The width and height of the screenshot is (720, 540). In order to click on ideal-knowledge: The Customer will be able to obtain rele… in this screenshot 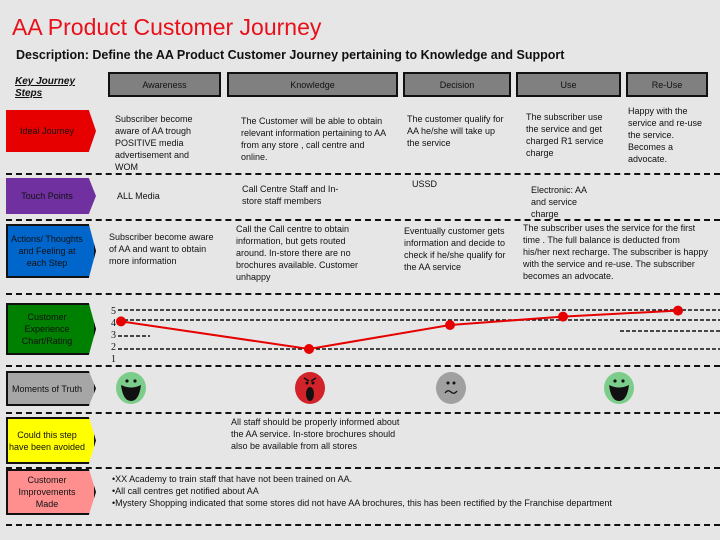, I will do `click(313, 139)`.